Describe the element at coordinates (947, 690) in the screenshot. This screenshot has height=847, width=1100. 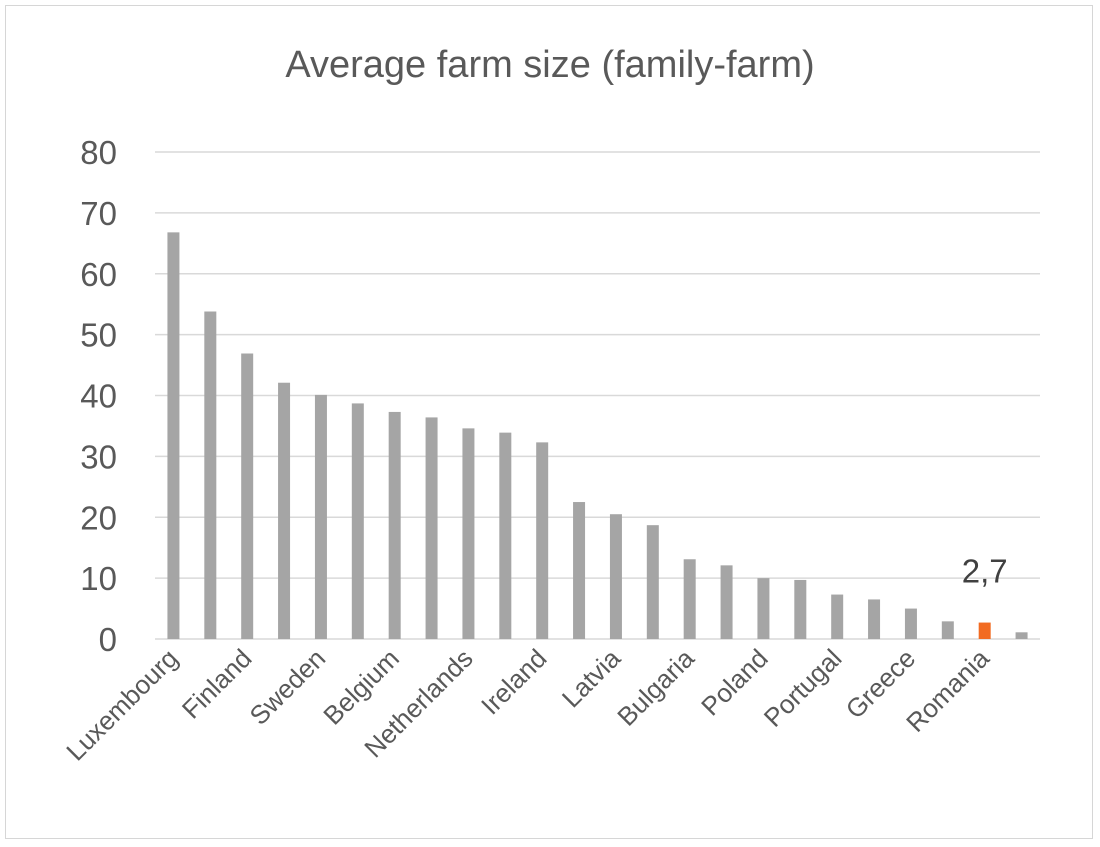
I see `x-tick-label: Romania` at that location.